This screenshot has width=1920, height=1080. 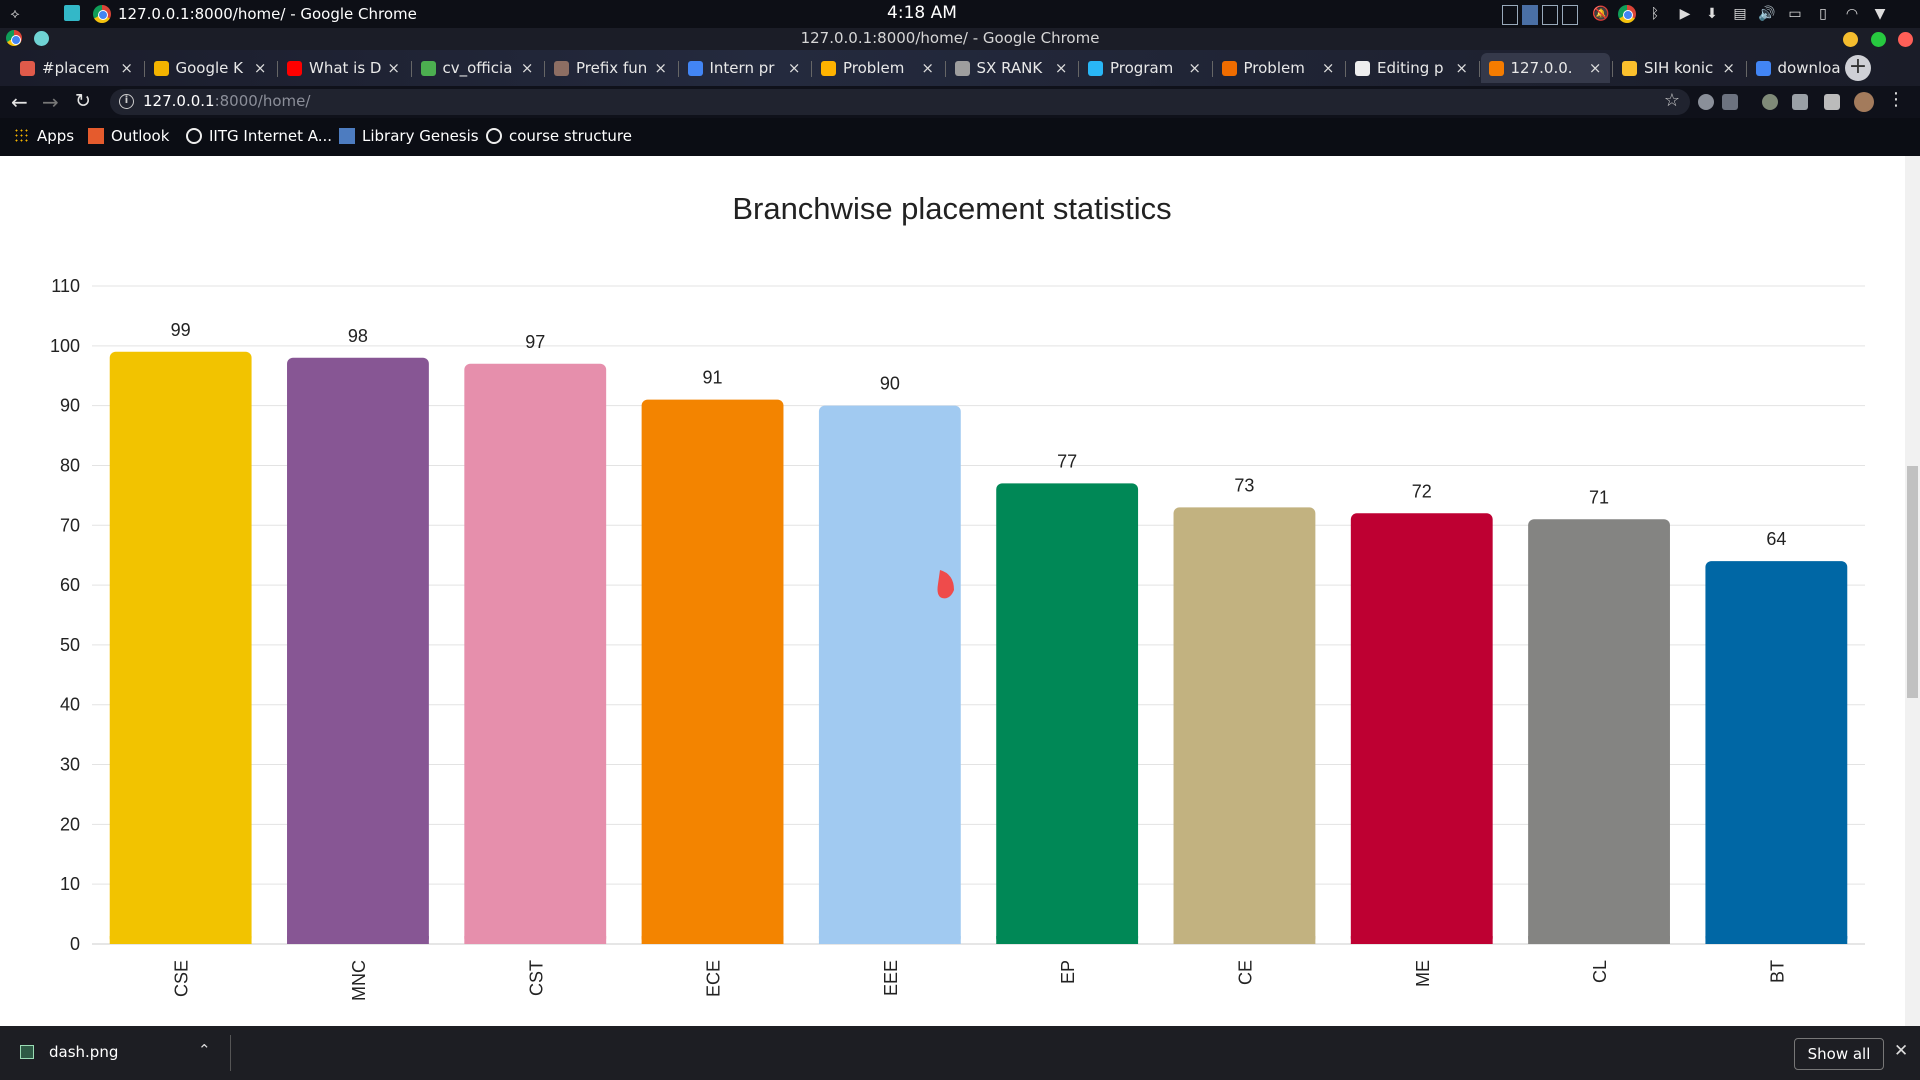 What do you see at coordinates (1823, 14) in the screenshot?
I see `device-icon: ▯` at bounding box center [1823, 14].